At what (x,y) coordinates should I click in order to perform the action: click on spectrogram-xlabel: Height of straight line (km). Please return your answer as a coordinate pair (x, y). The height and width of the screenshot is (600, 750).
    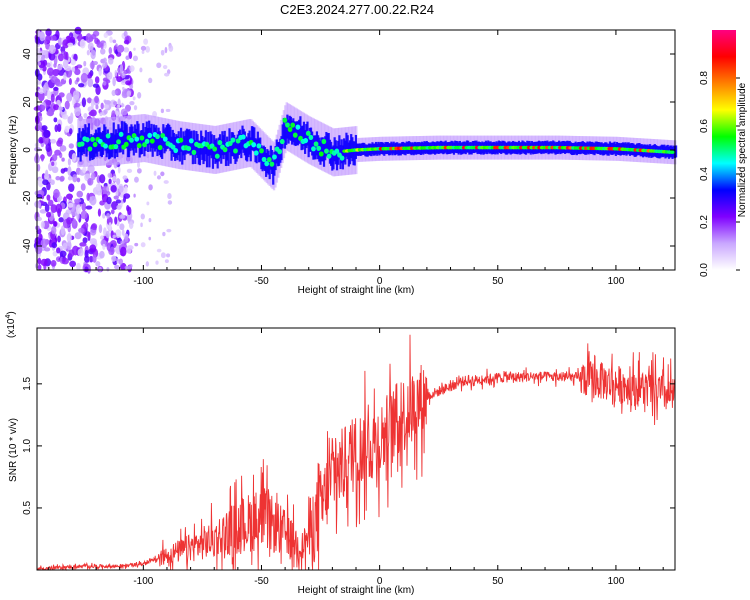
    Looking at the image, I should click on (356, 290).